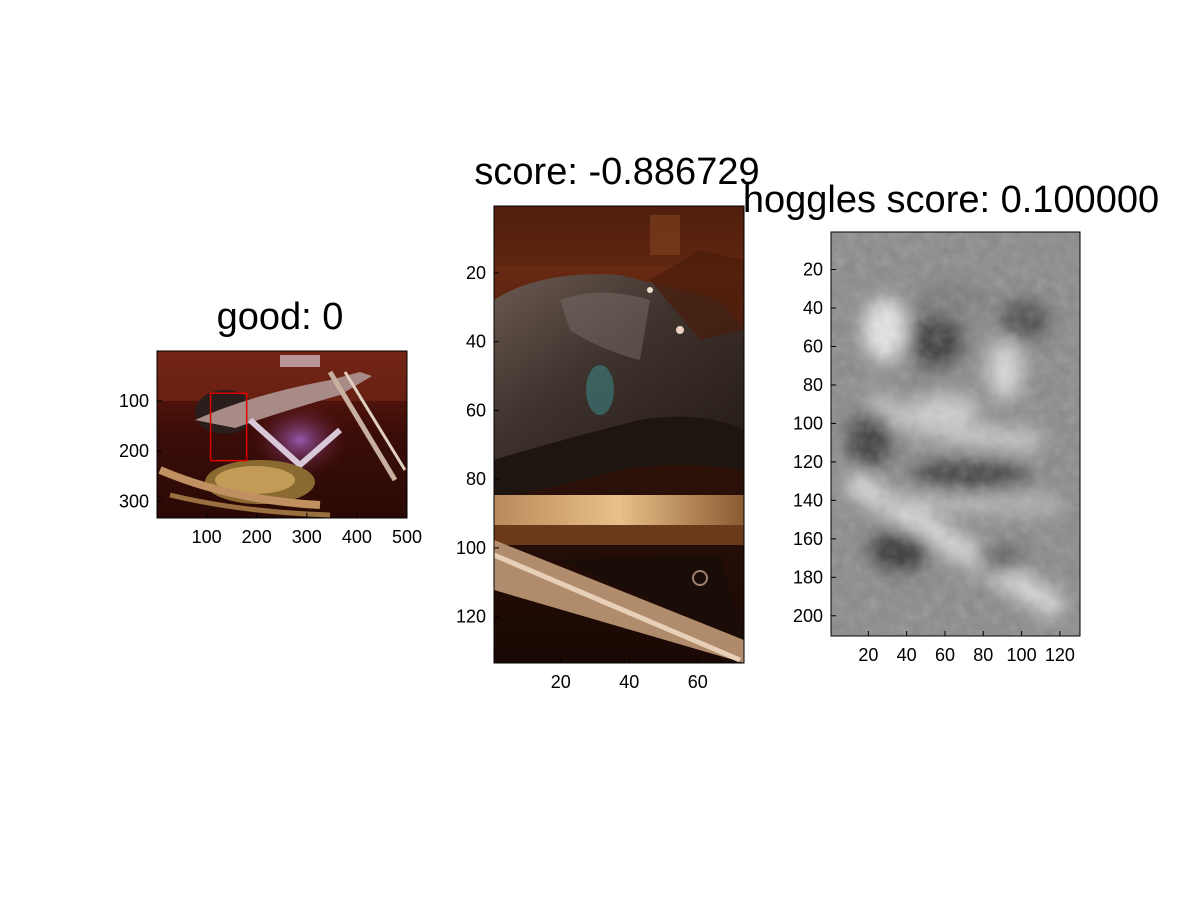 This screenshot has height=900, width=1200. I want to click on panel-good-title: good: 0, so click(280, 317).